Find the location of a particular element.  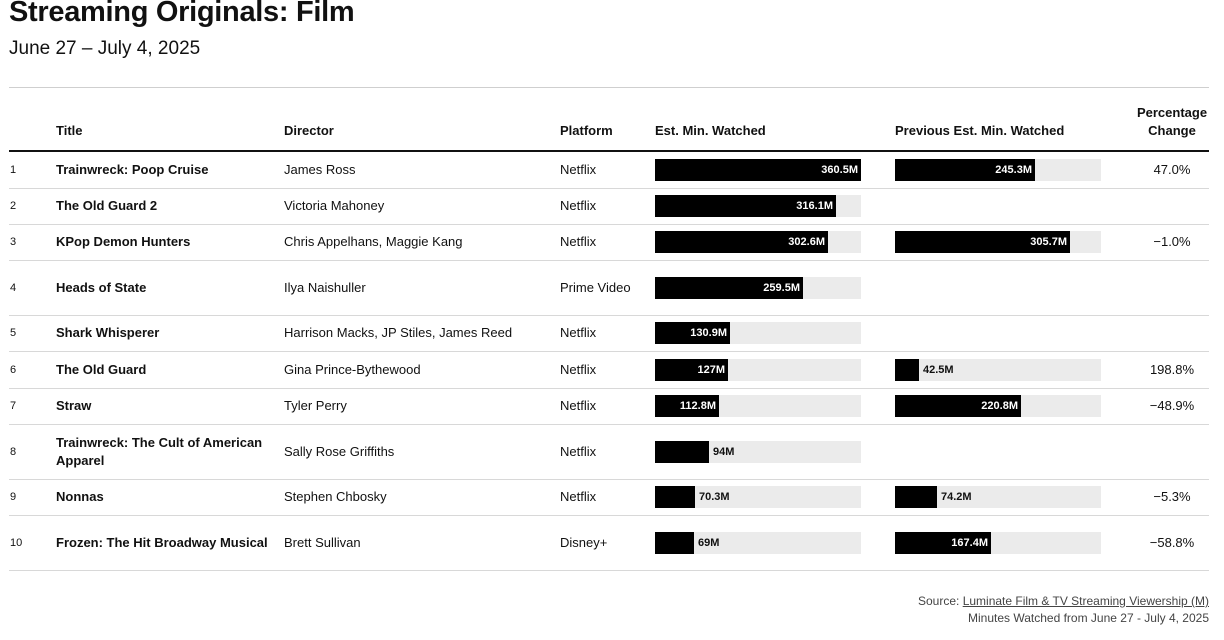

est-bar-label: 127M is located at coordinates (711, 369).